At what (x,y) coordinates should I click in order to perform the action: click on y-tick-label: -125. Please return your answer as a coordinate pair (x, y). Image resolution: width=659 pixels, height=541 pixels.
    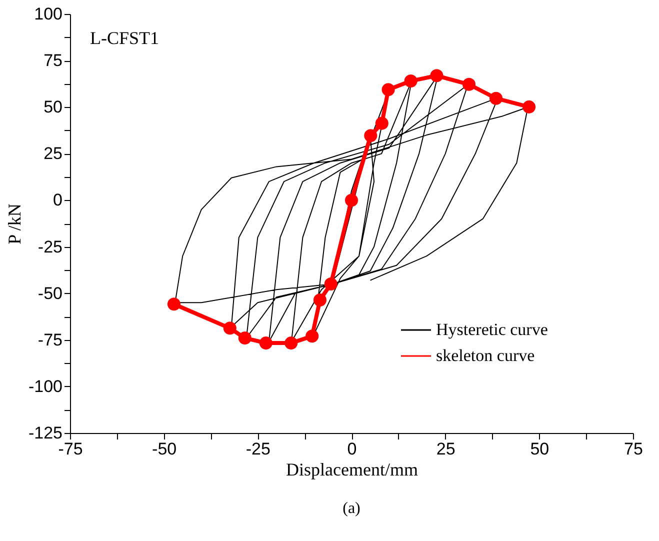
    Looking at the image, I should click on (45, 433).